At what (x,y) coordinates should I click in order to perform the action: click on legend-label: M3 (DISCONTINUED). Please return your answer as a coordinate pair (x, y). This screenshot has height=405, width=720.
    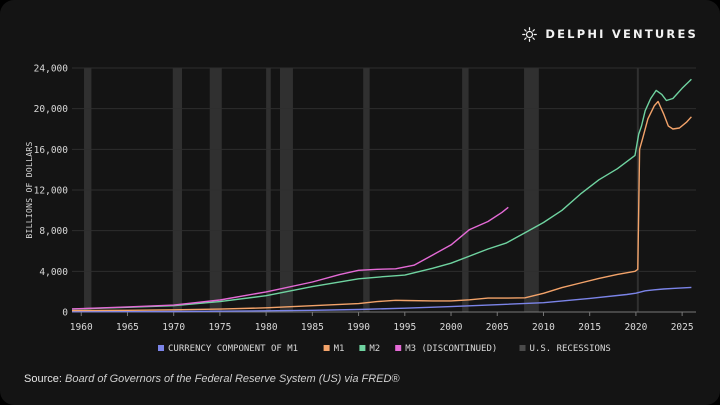
    Looking at the image, I should click on (451, 349).